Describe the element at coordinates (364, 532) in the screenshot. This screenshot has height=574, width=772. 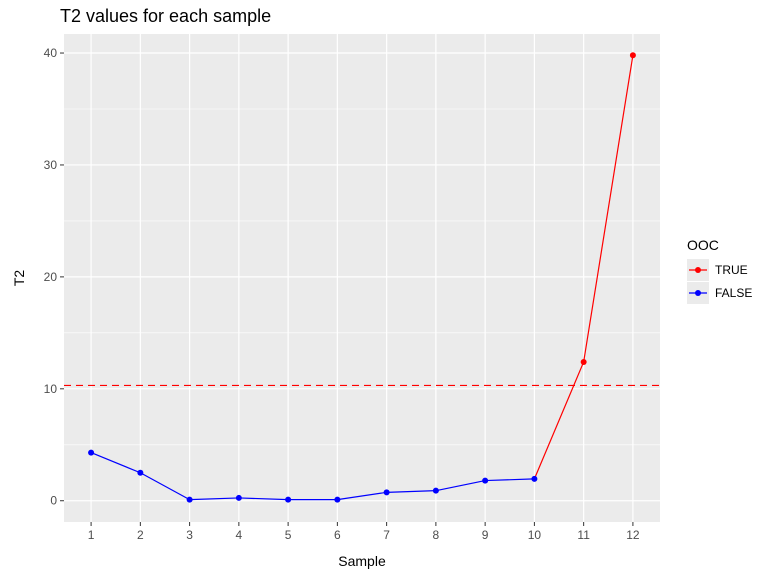
I see `x-axis: 1 2 3 4 5 6 7 8 9 10 11 12` at that location.